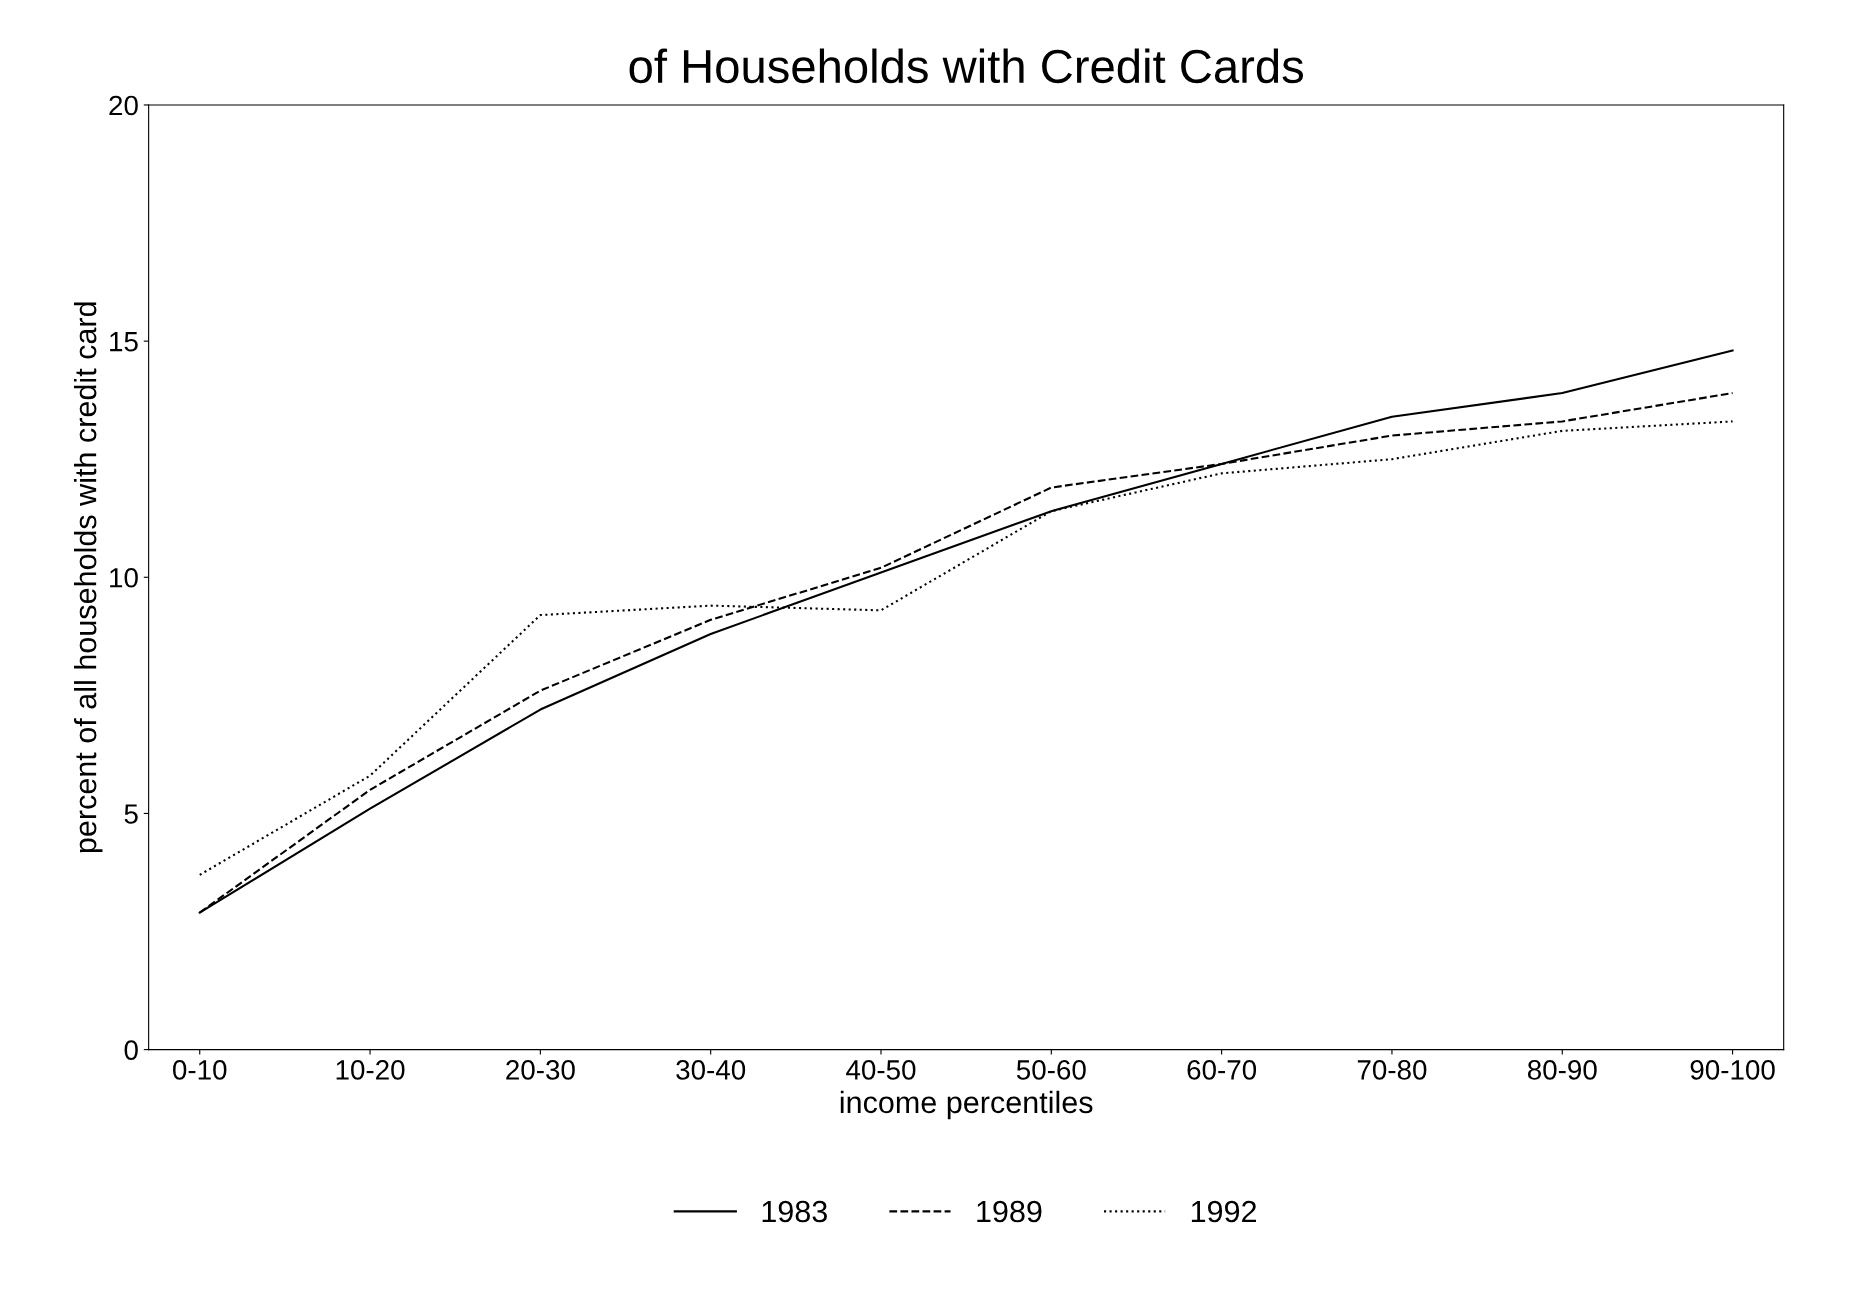 The height and width of the screenshot is (1312, 1858). What do you see at coordinates (1222, 1070) in the screenshot?
I see `x-tick-label: 60-70` at bounding box center [1222, 1070].